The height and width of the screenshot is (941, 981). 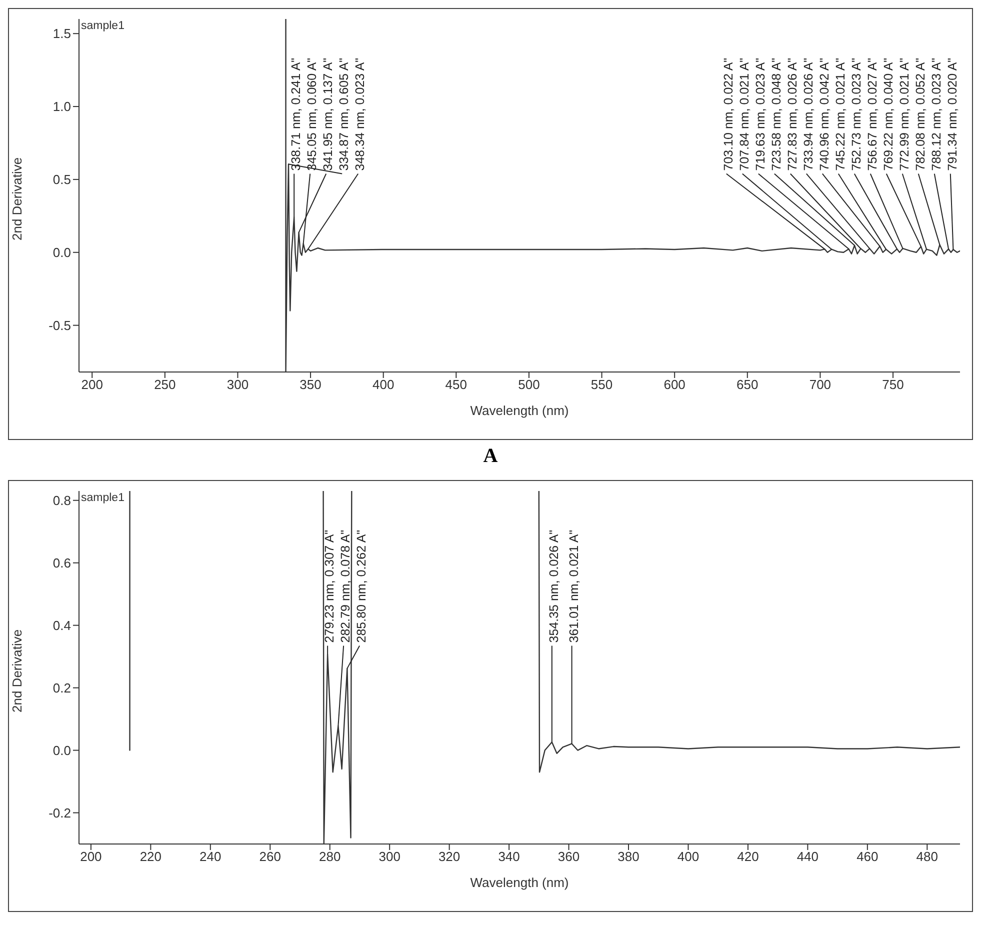 I want to click on x-tick-label: 380, so click(x=629, y=856).